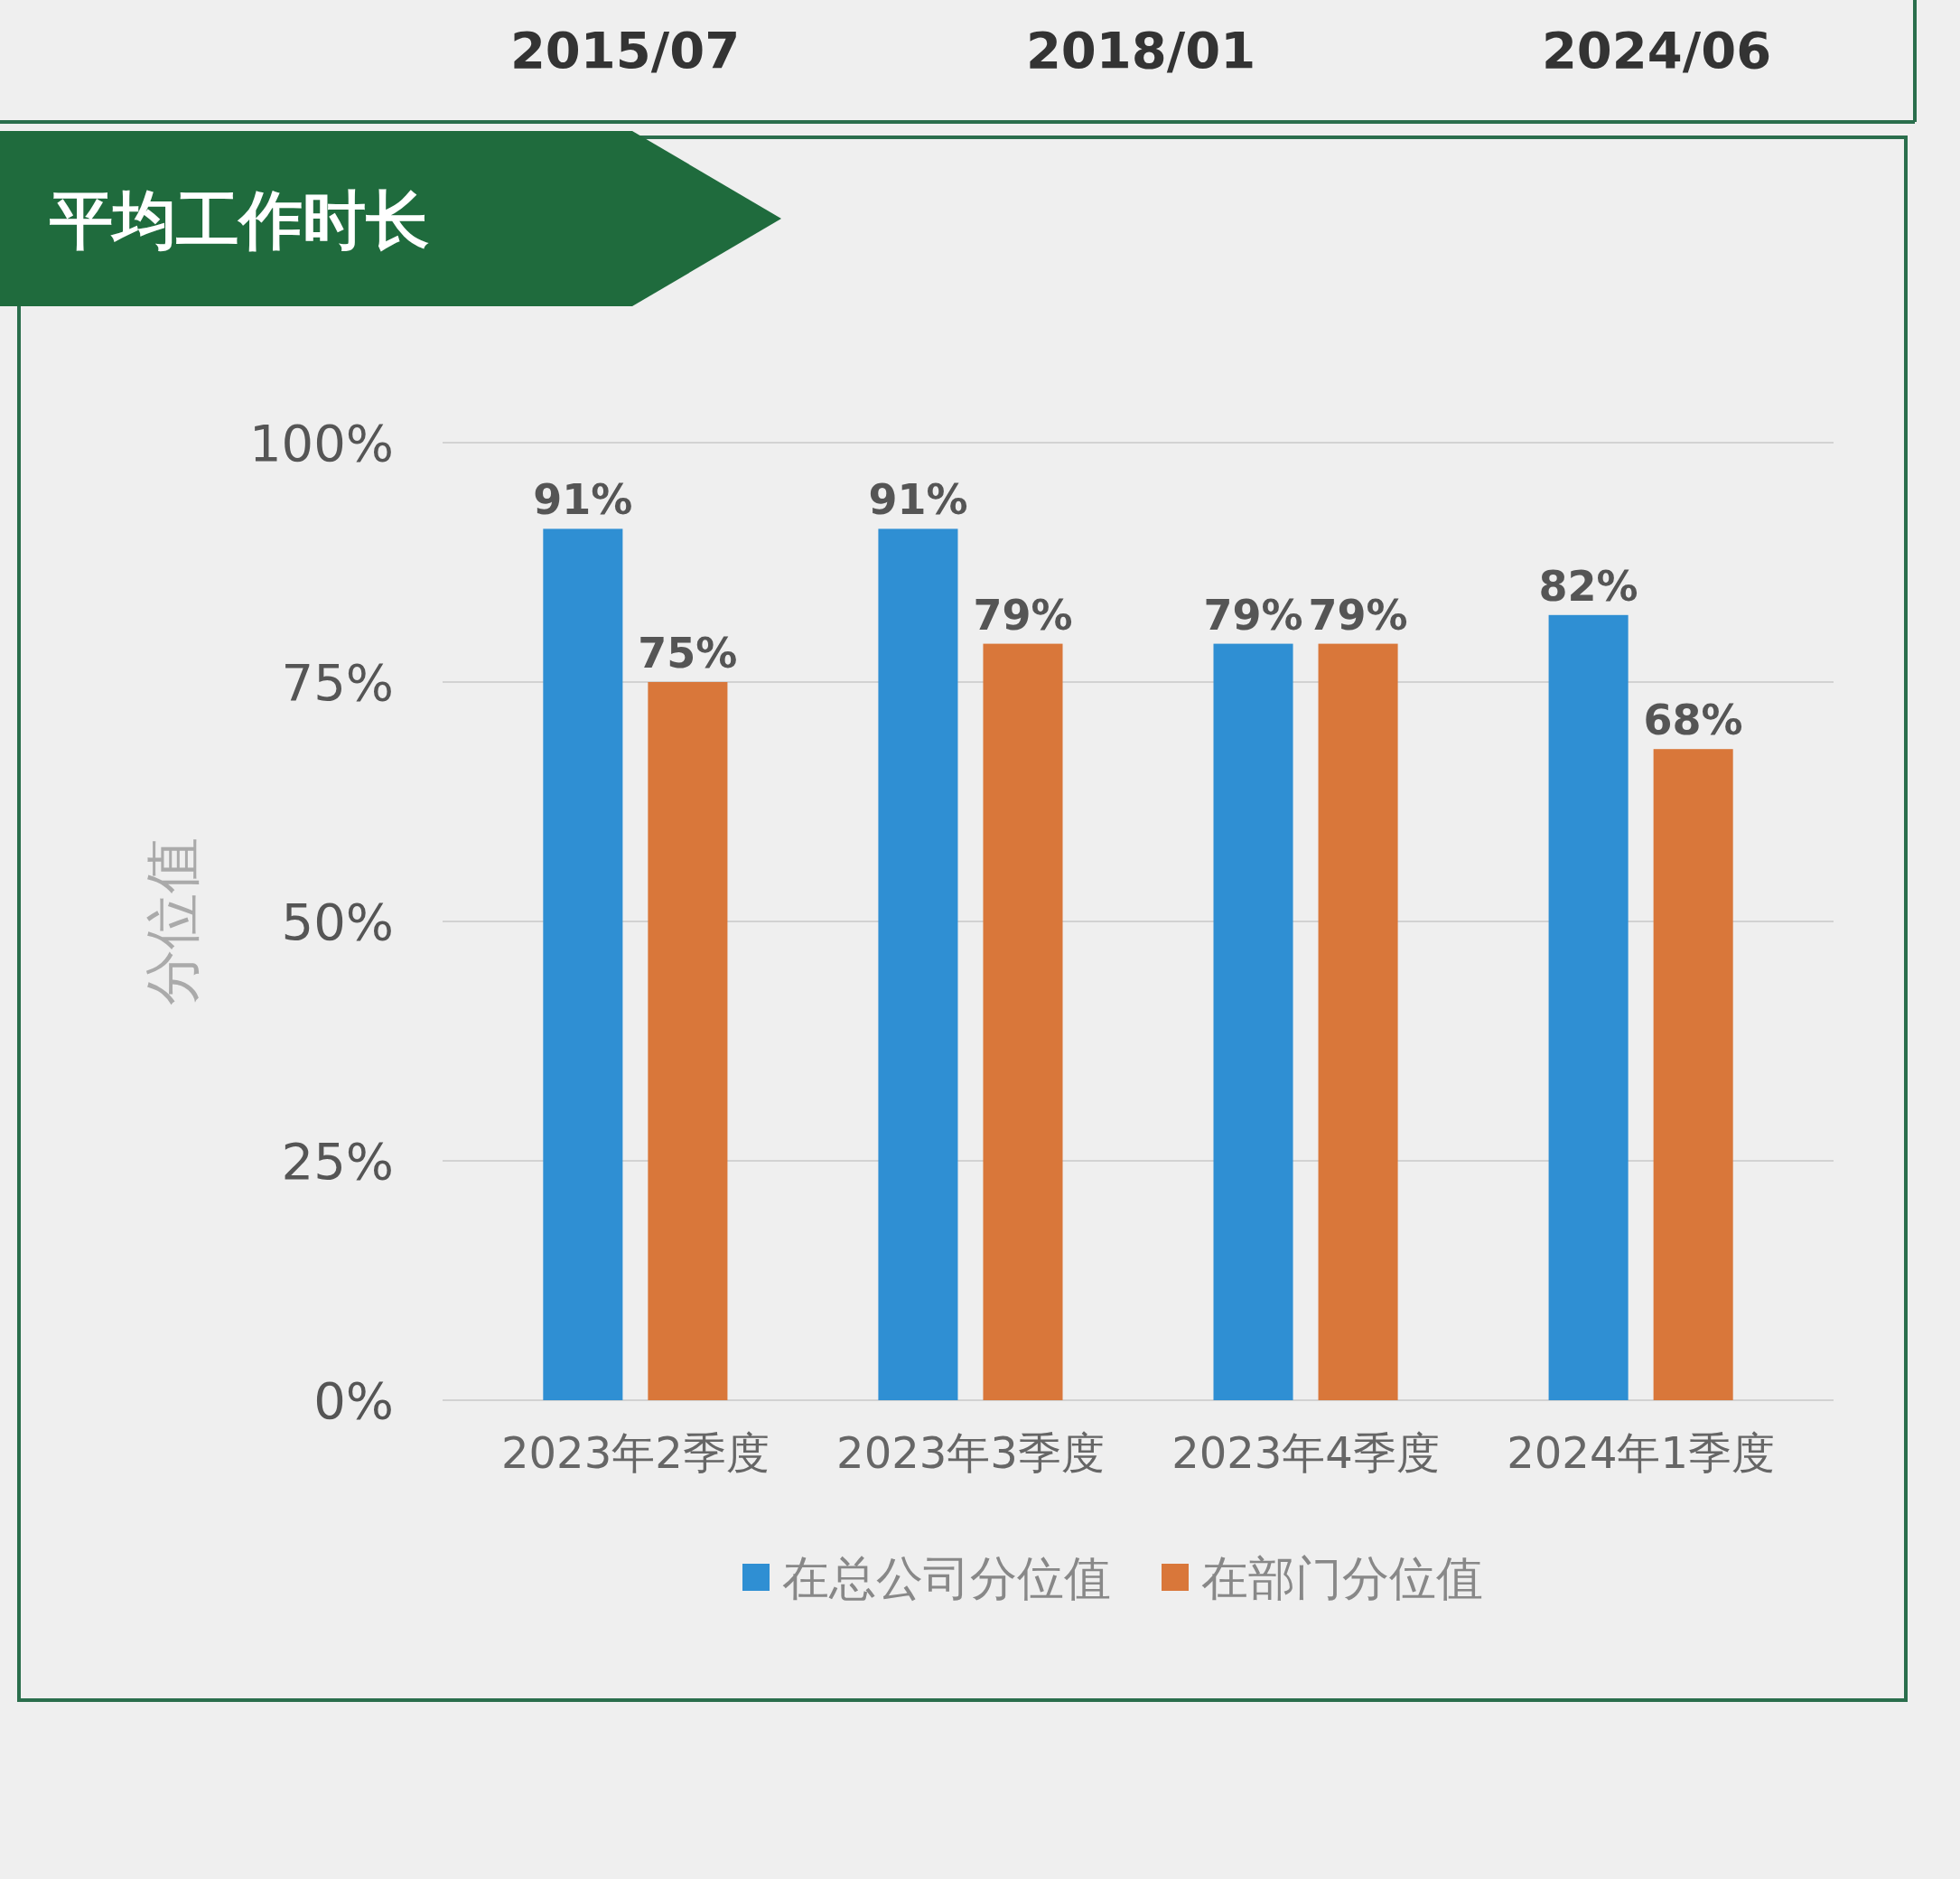 This screenshot has height=1879, width=1960. What do you see at coordinates (1656, 50) in the screenshot?
I see `text: 2024/06` at bounding box center [1656, 50].